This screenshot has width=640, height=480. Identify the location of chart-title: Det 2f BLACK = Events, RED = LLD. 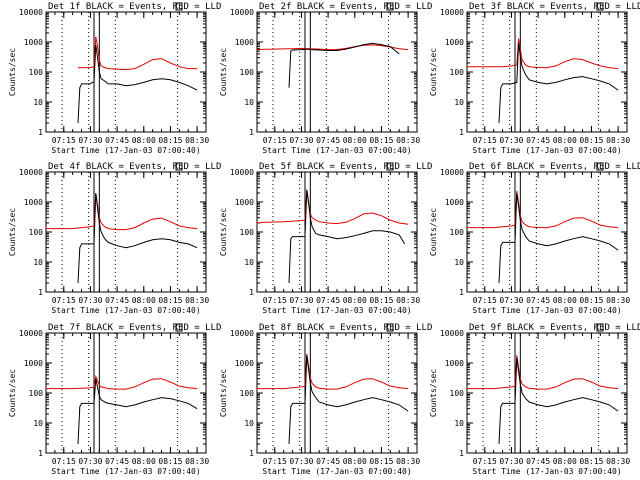
(345, 7).